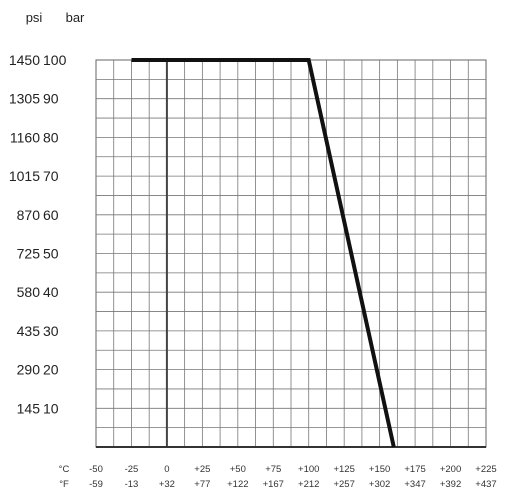 Image resolution: width=508 pixels, height=497 pixels. Describe the element at coordinates (29, 408) in the screenshot. I see `y-tick-label-psi: 145` at that location.